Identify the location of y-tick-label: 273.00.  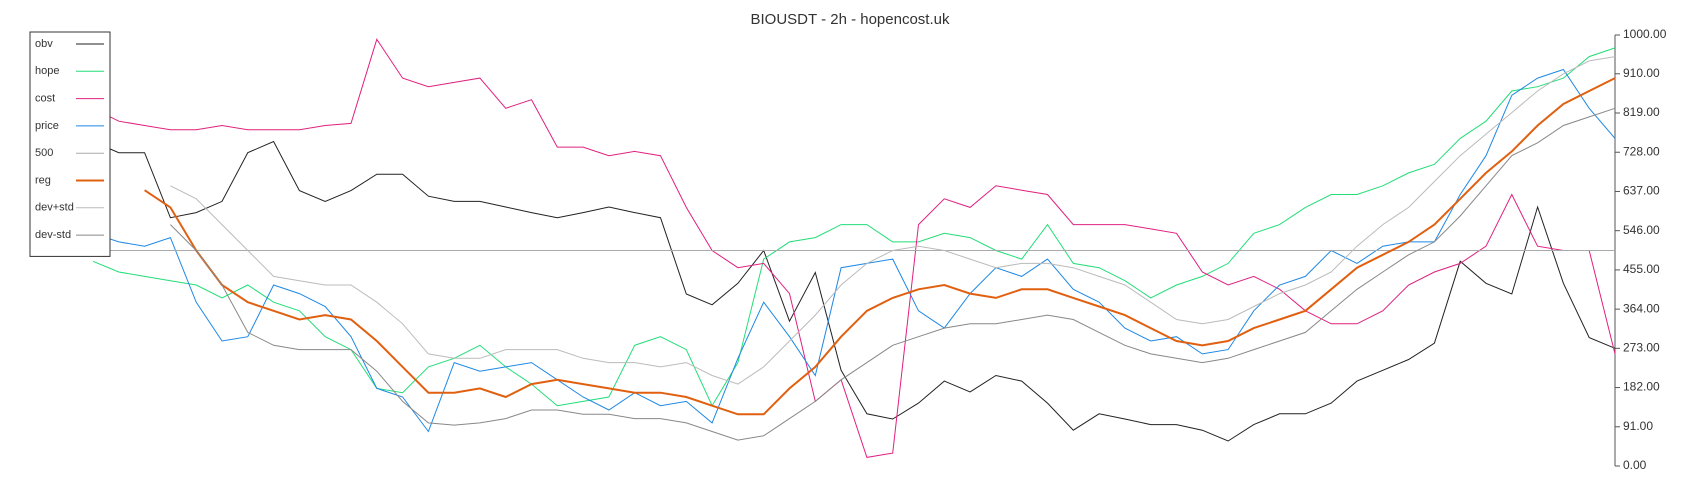
(1641, 348).